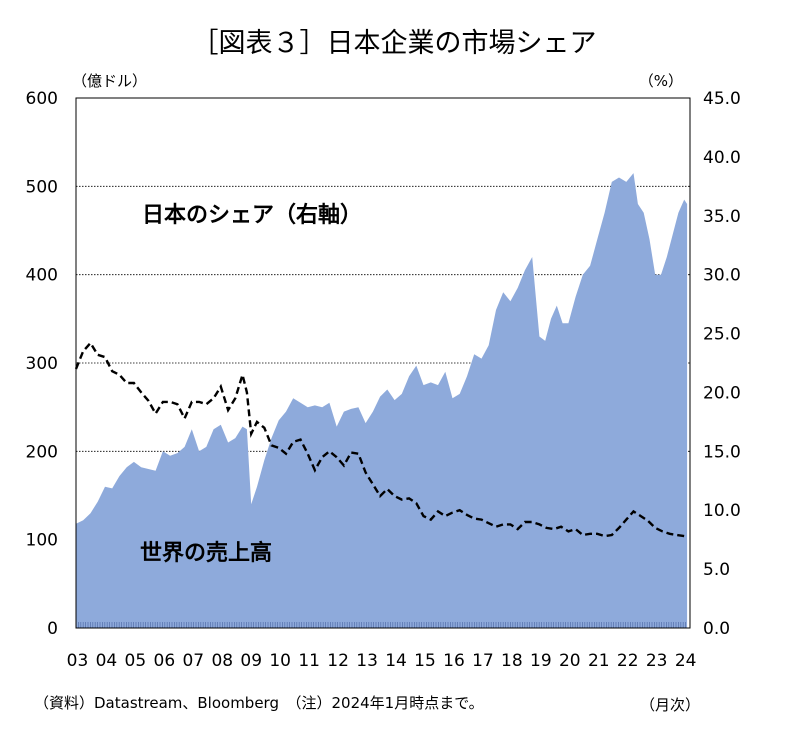 The image size is (788, 749). What do you see at coordinates (454, 661) in the screenshot?
I see `x-tick-label: 16` at bounding box center [454, 661].